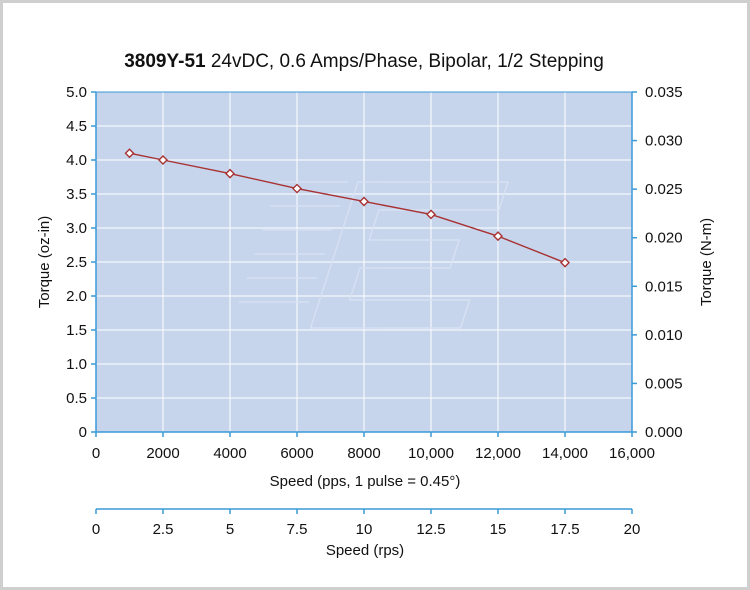  What do you see at coordinates (44, 262) in the screenshot?
I see `y-axis-label: Torque (oz-in)` at bounding box center [44, 262].